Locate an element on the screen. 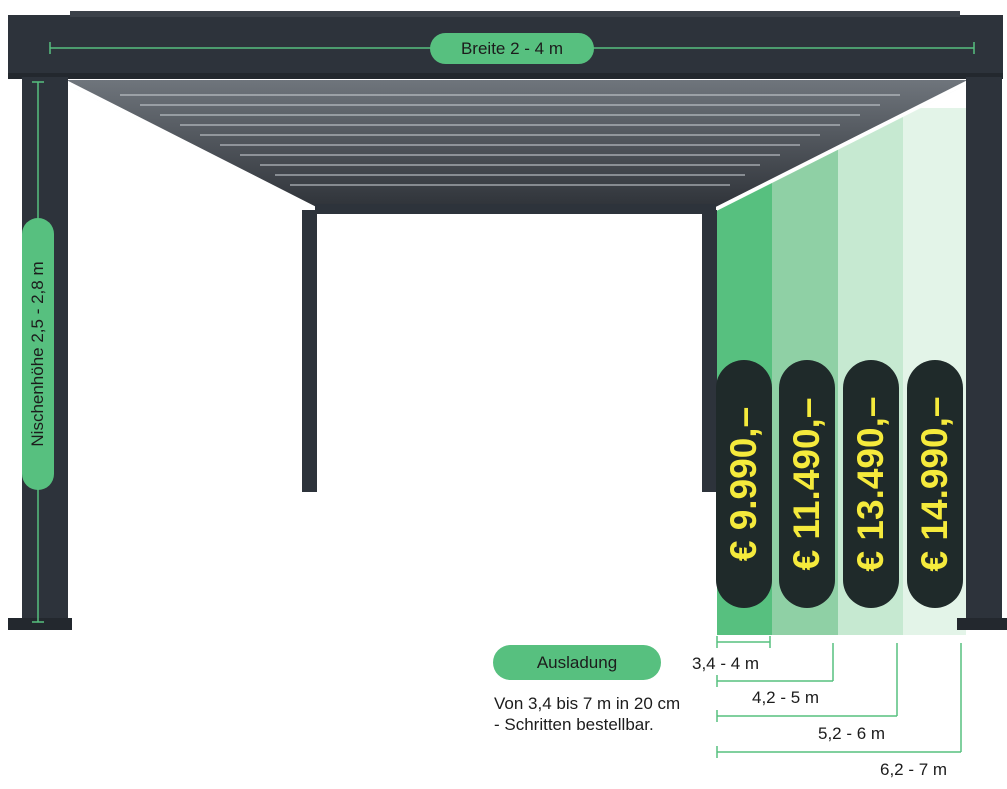 The width and height of the screenshot is (1007, 789). width-label: Breite 2 - 4 m is located at coordinates (512, 48).